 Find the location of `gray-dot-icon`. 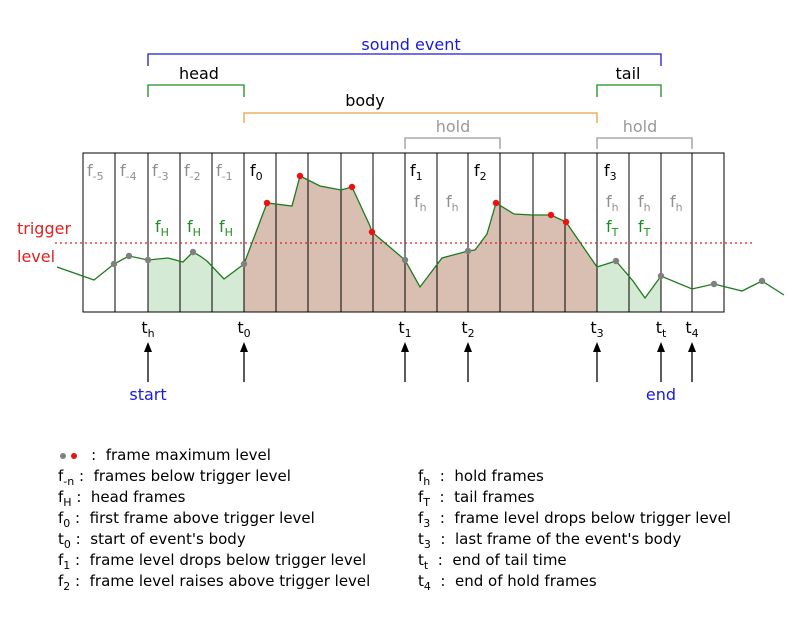

gray-dot-icon is located at coordinates (63, 455).